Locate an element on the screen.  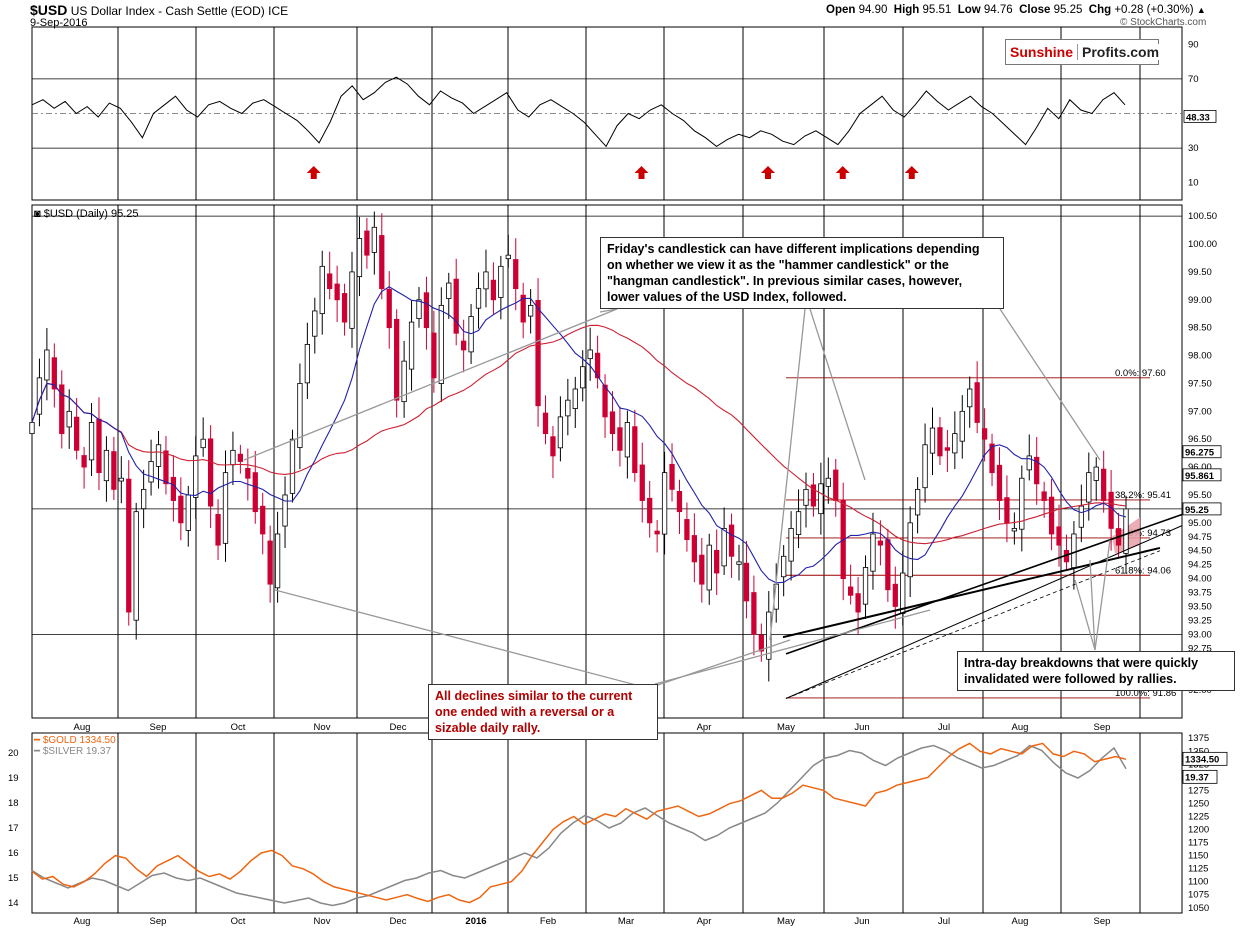
price-tick-label: 99.00 is located at coordinates (1200, 300).